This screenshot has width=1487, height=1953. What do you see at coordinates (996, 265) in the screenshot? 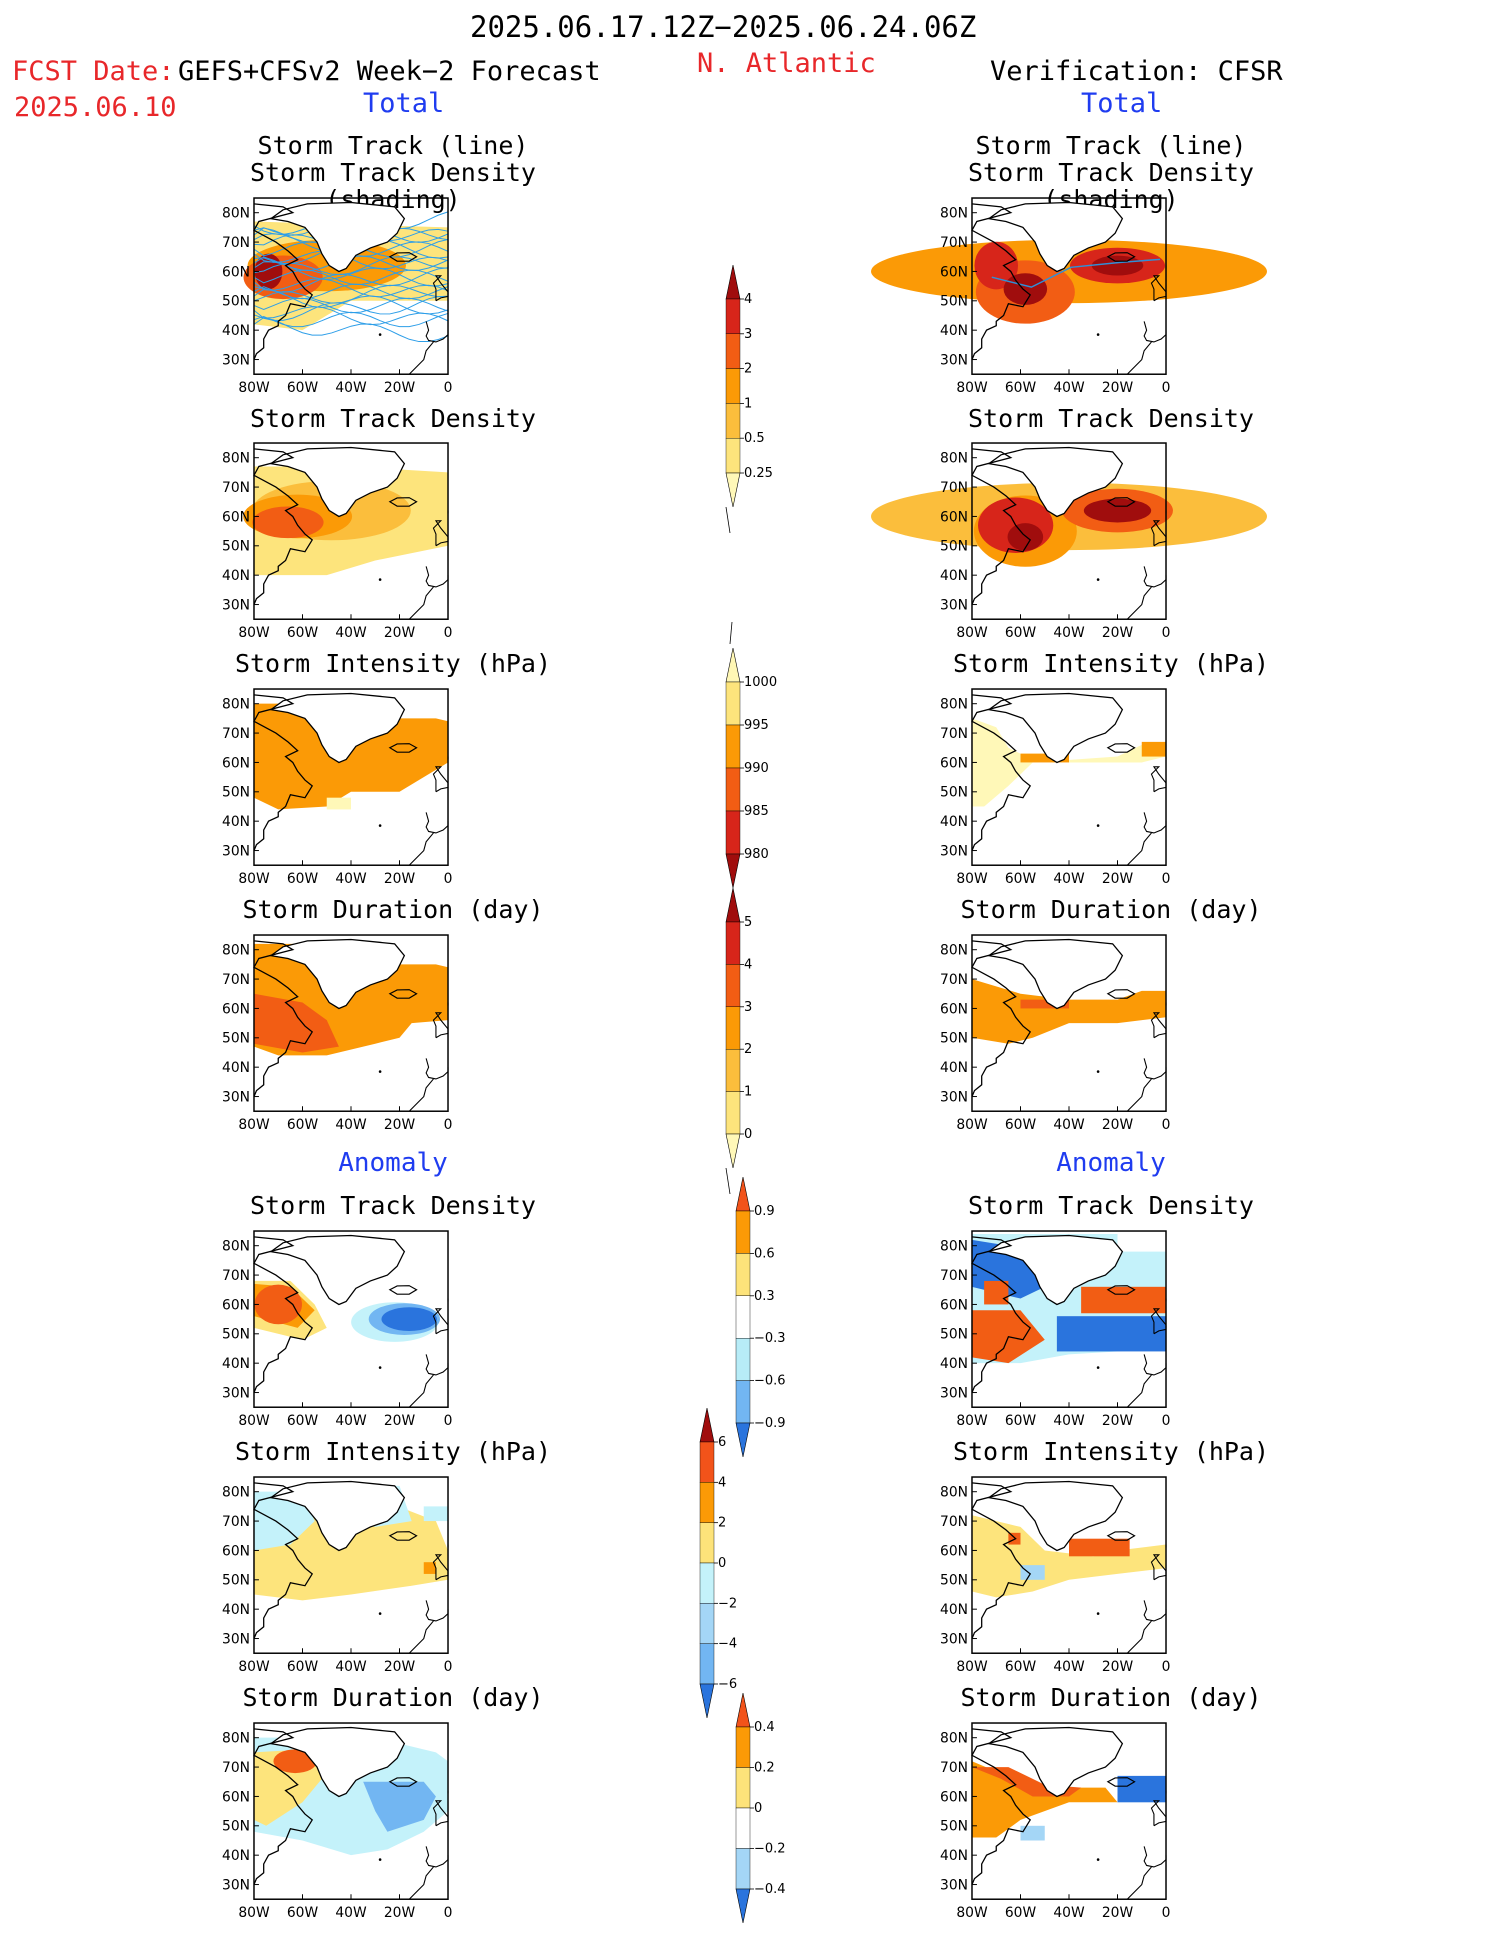
I see `density-labrador` at bounding box center [996, 265].